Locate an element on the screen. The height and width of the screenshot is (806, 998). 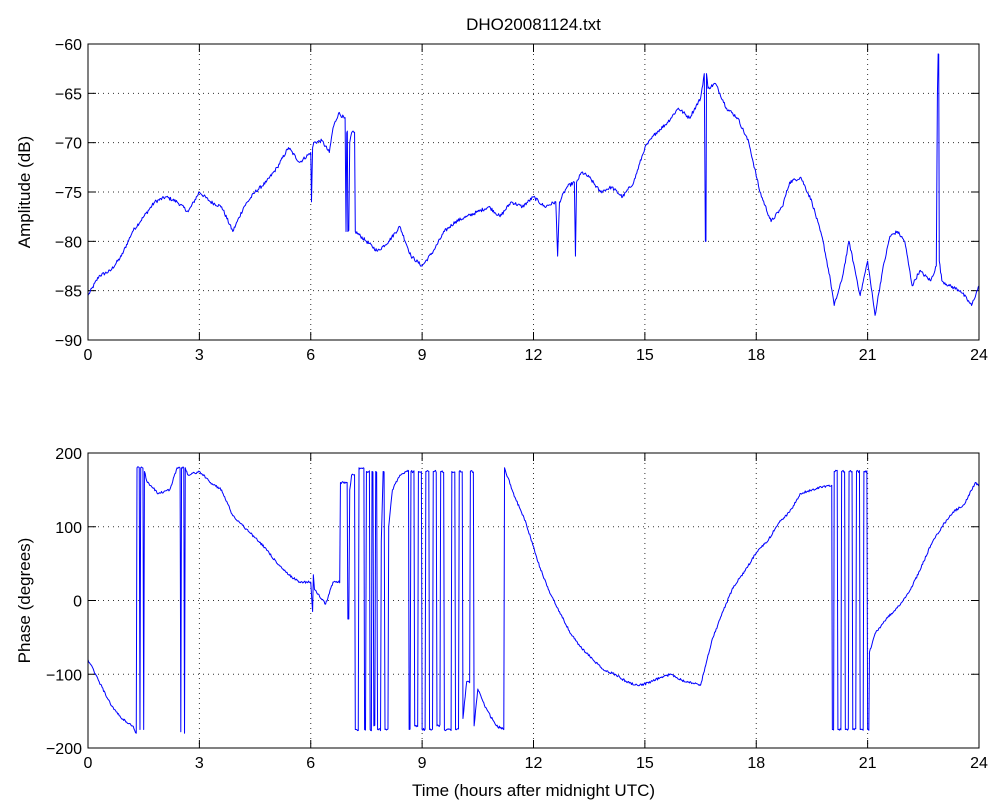
y-tick-label: −70 is located at coordinates (68, 144).